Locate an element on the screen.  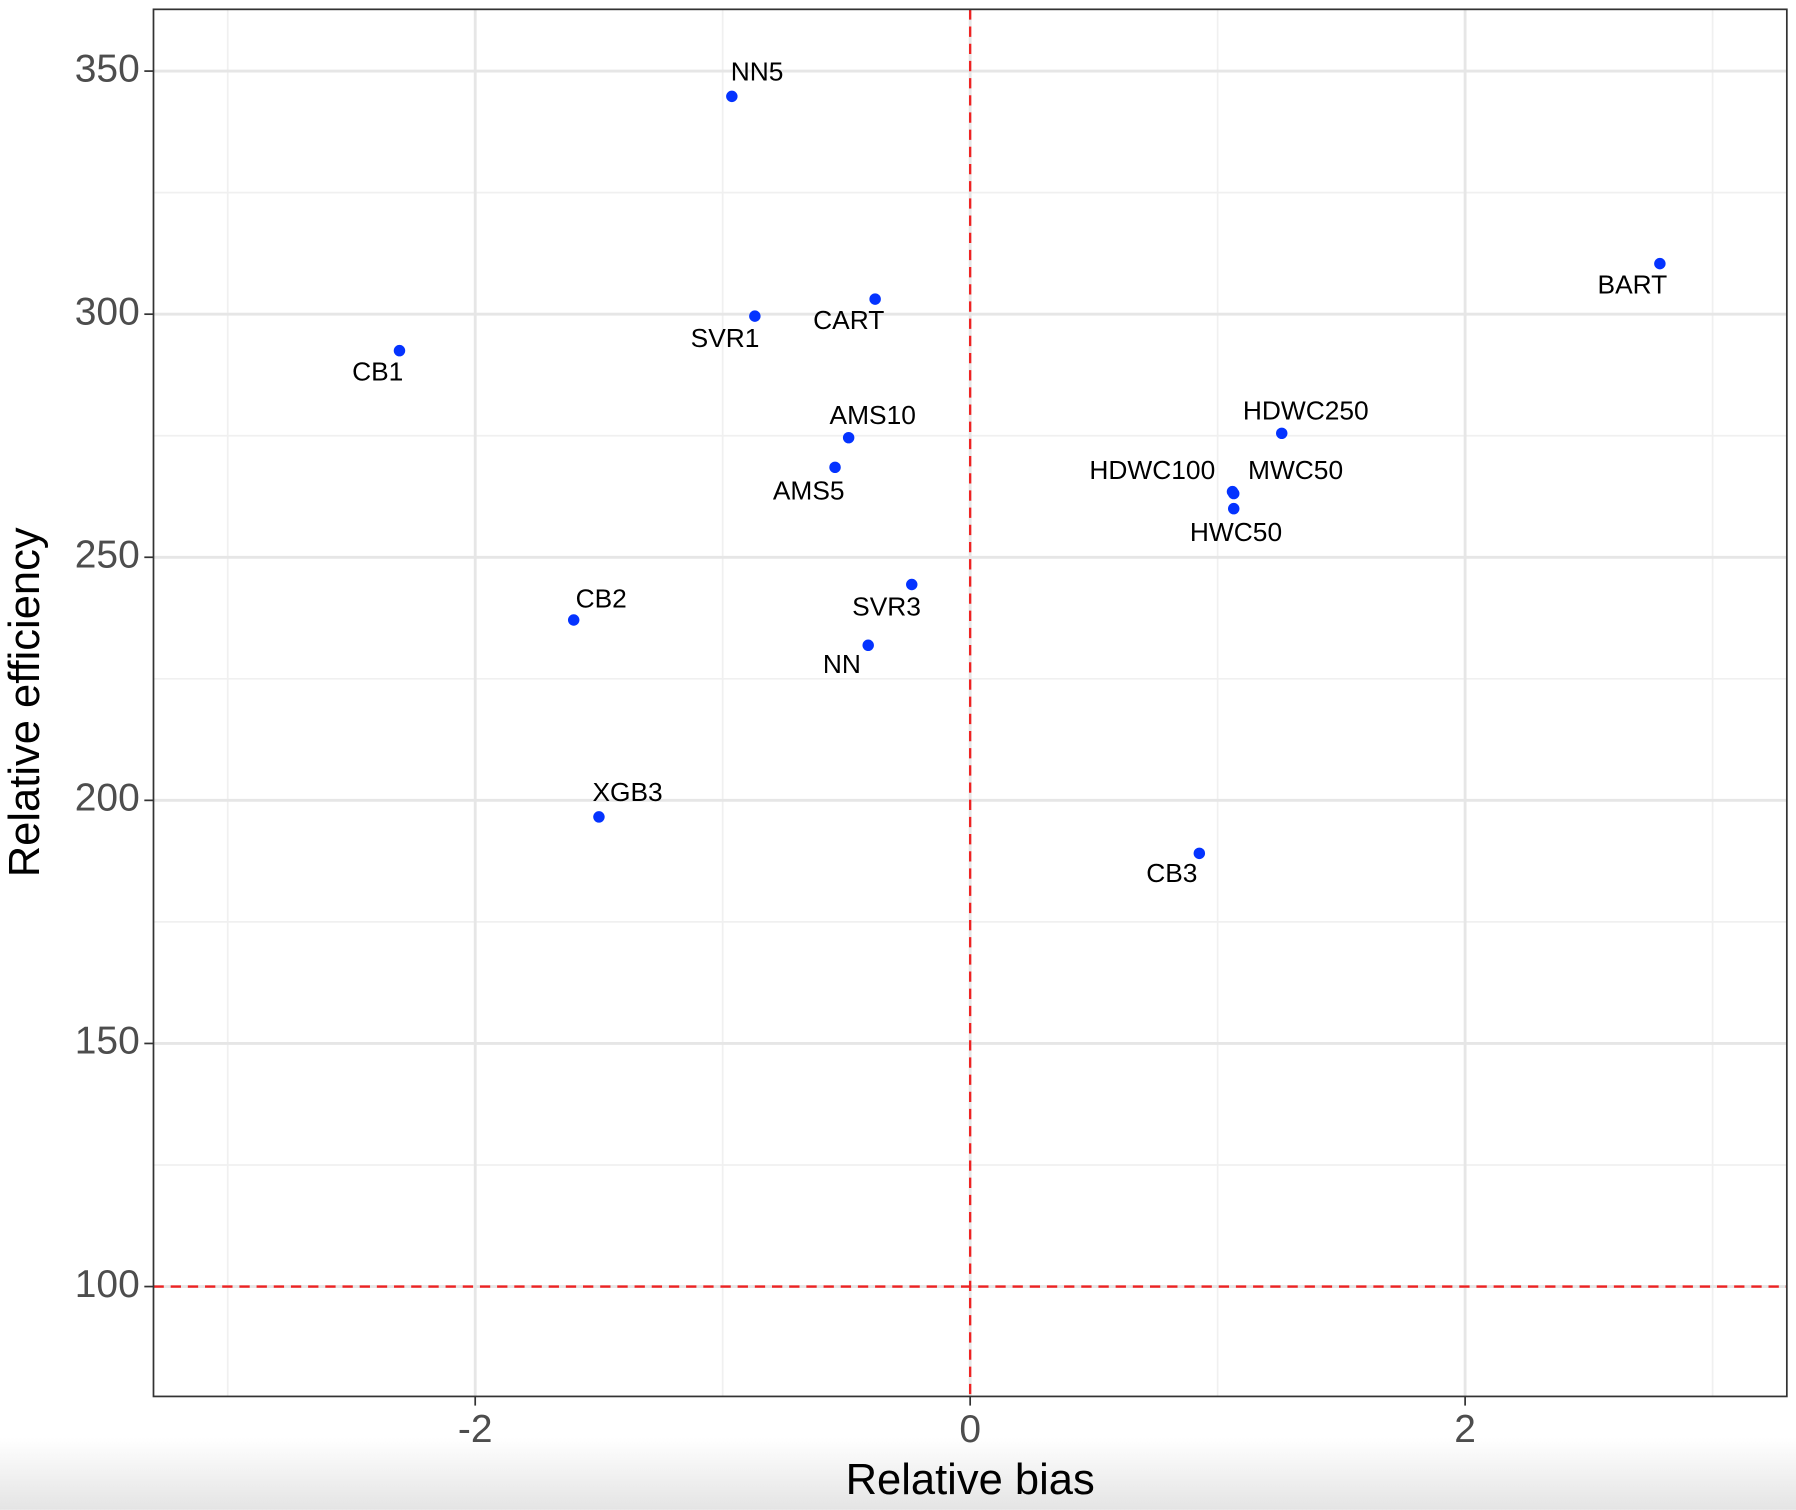
x-axis-title: Relative bias is located at coordinates (970, 1480).